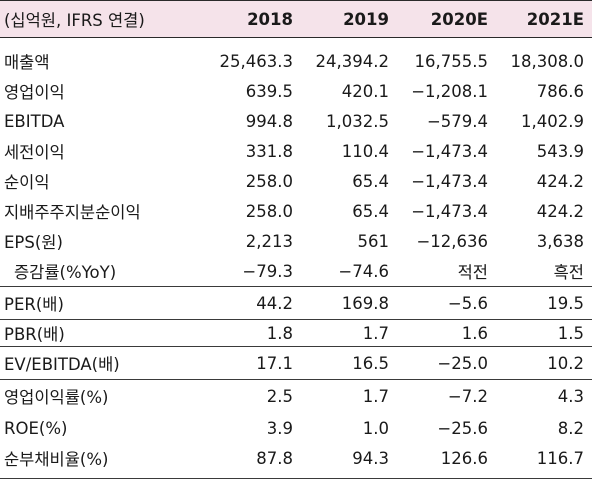  What do you see at coordinates (464, 458) in the screenshot?
I see `value-cell: 126.6` at bounding box center [464, 458].